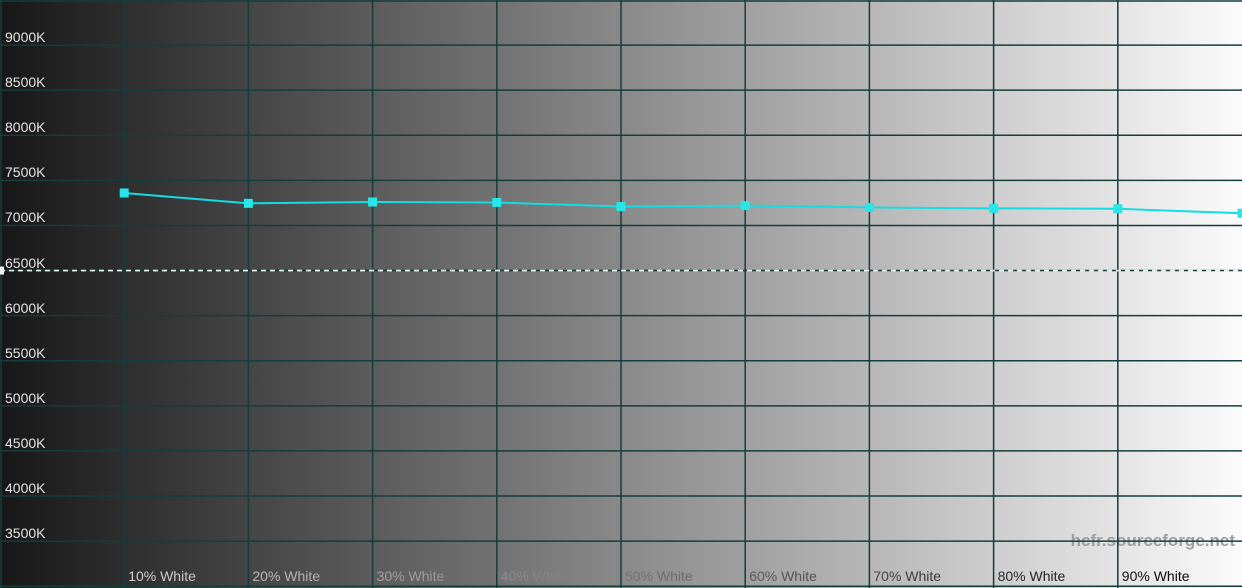 This screenshot has height=588, width=1242. I want to click on x-tick-label: 20% White, so click(286, 576).